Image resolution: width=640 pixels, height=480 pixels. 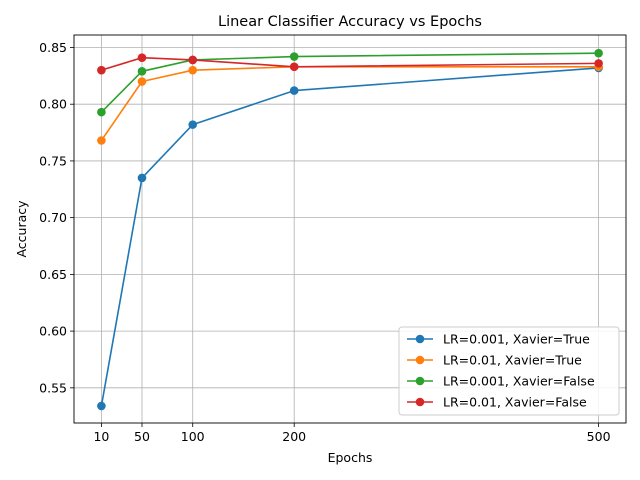 I want to click on y-tick-label: 0.70, so click(x=53, y=217).